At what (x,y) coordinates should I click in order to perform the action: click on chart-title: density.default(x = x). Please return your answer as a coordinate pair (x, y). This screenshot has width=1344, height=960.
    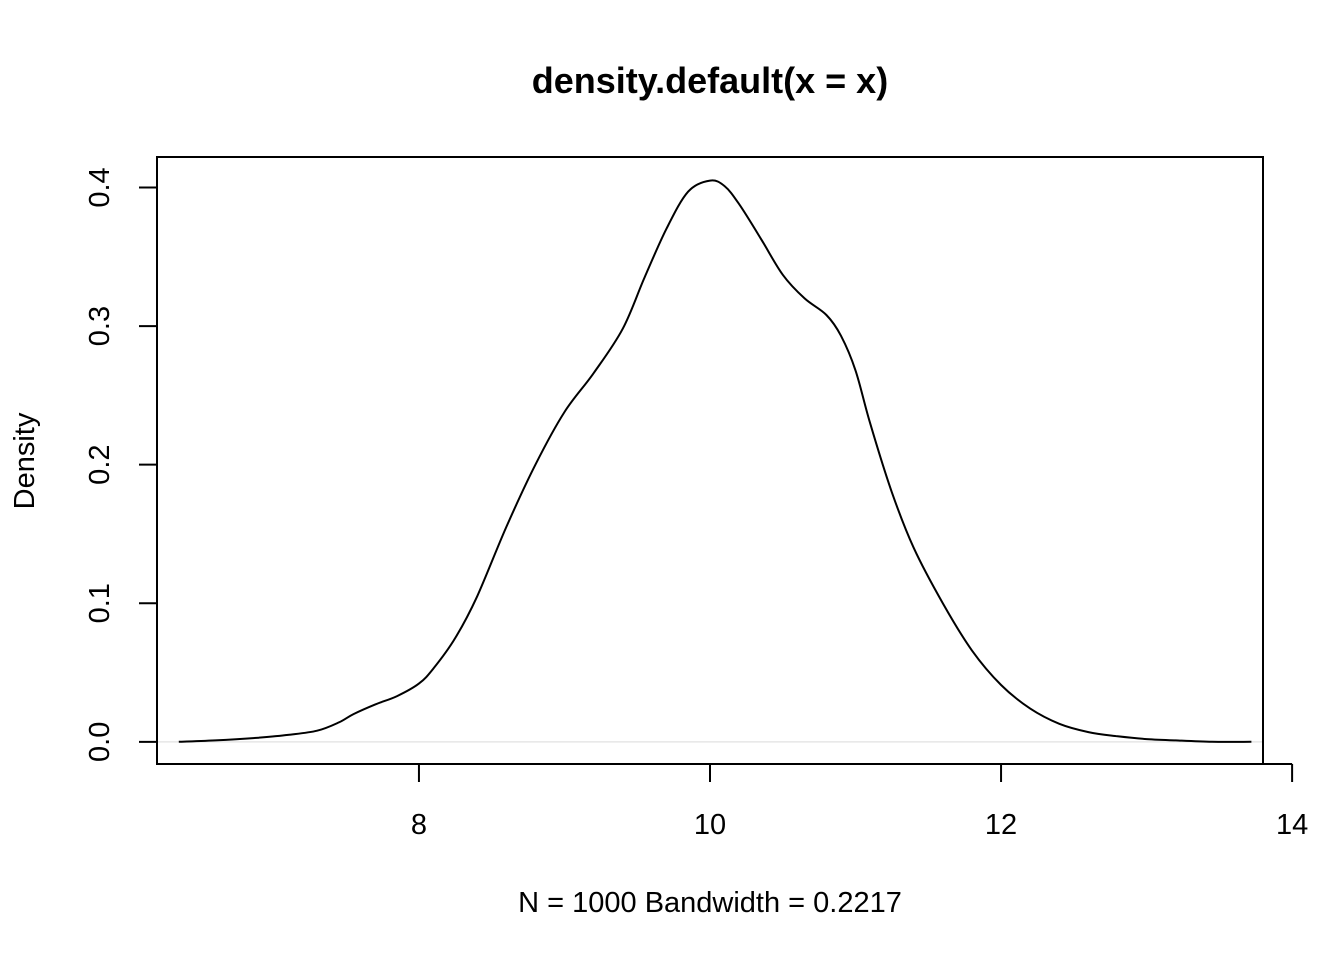
    Looking at the image, I should click on (710, 80).